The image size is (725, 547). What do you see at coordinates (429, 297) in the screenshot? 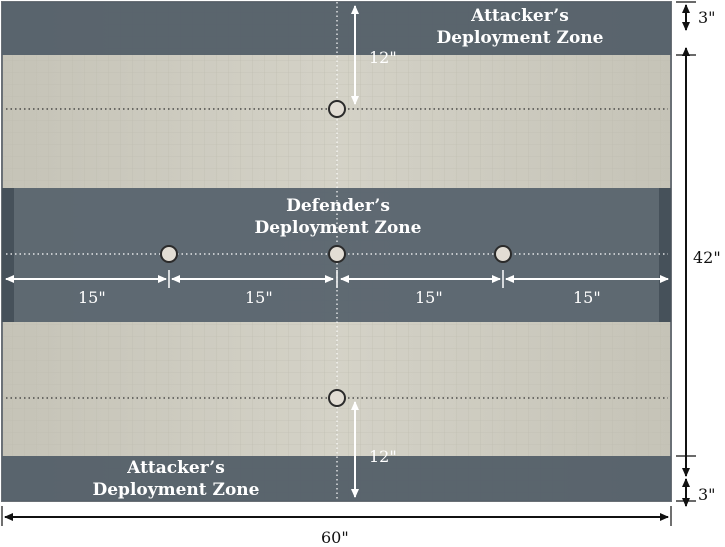
I see `seg-3-label: 15"` at bounding box center [429, 297].